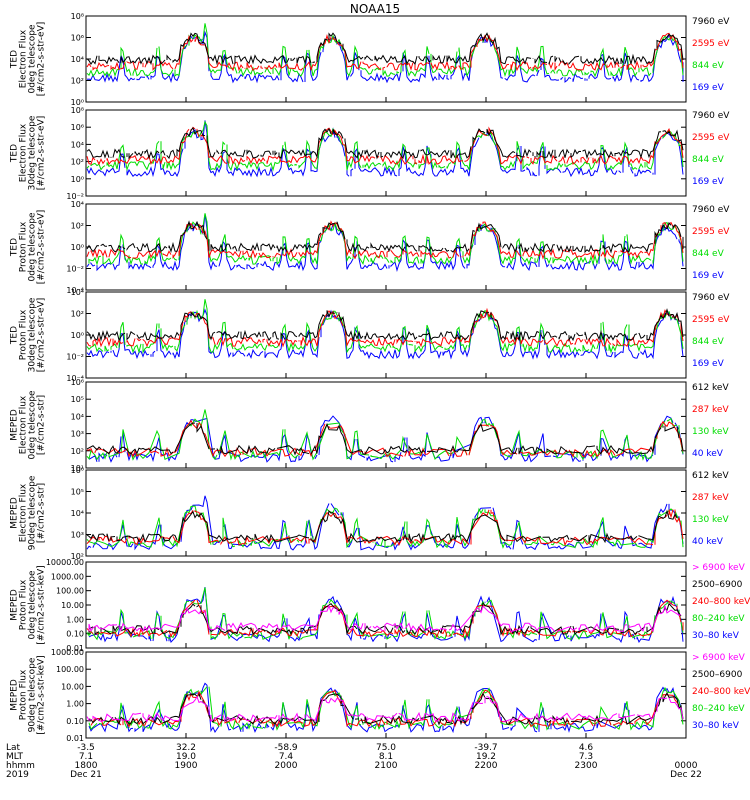  I want to click on series-blue, so click(385, 149).